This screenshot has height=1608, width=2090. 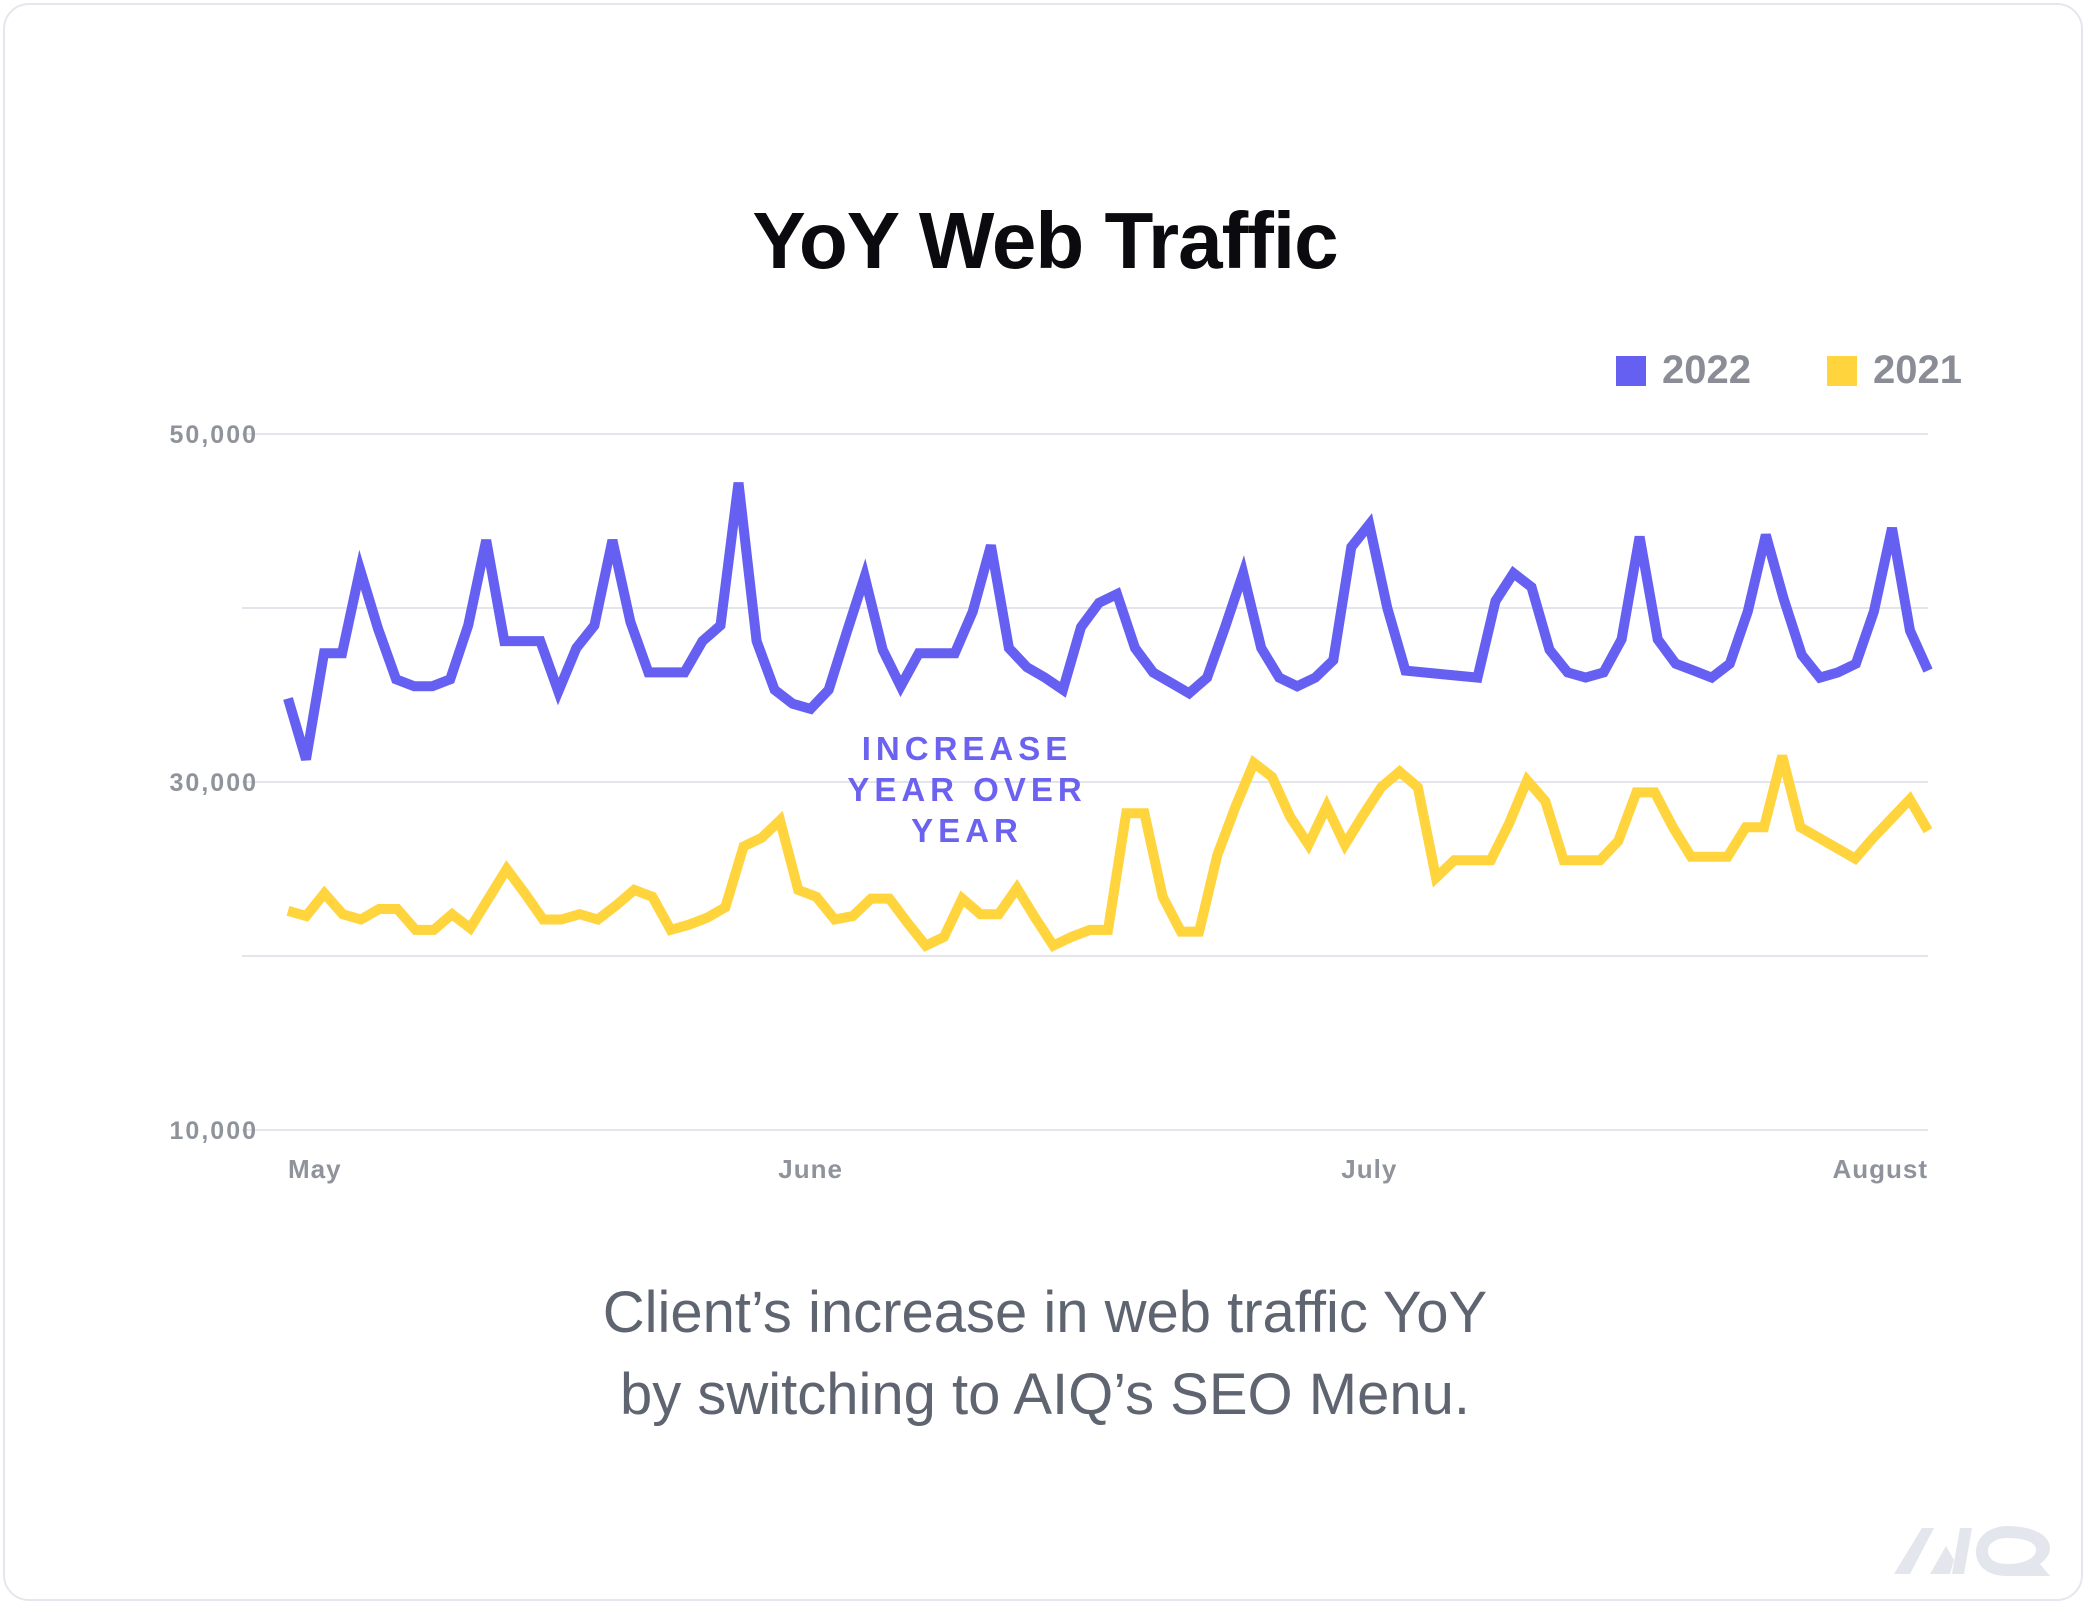 I want to click on chart-annotation: INCREASE YEAR OVER YEAR, so click(x=966, y=789).